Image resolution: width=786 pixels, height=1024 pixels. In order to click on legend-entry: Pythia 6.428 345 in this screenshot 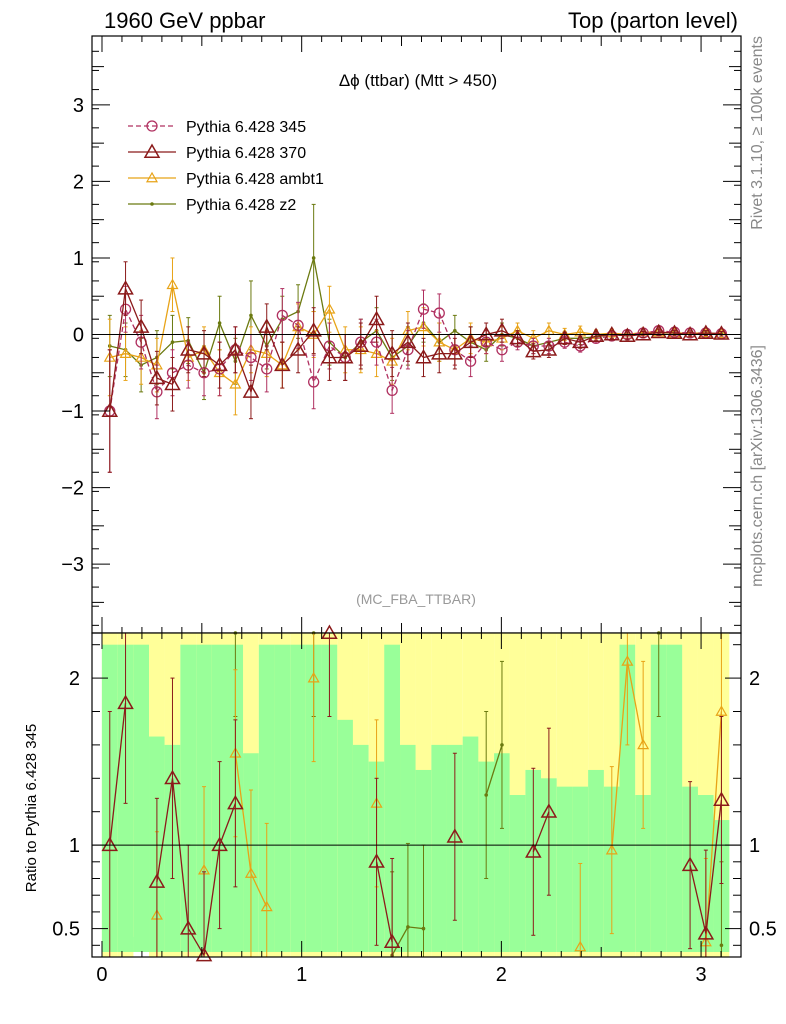, I will do `click(217, 127)`.